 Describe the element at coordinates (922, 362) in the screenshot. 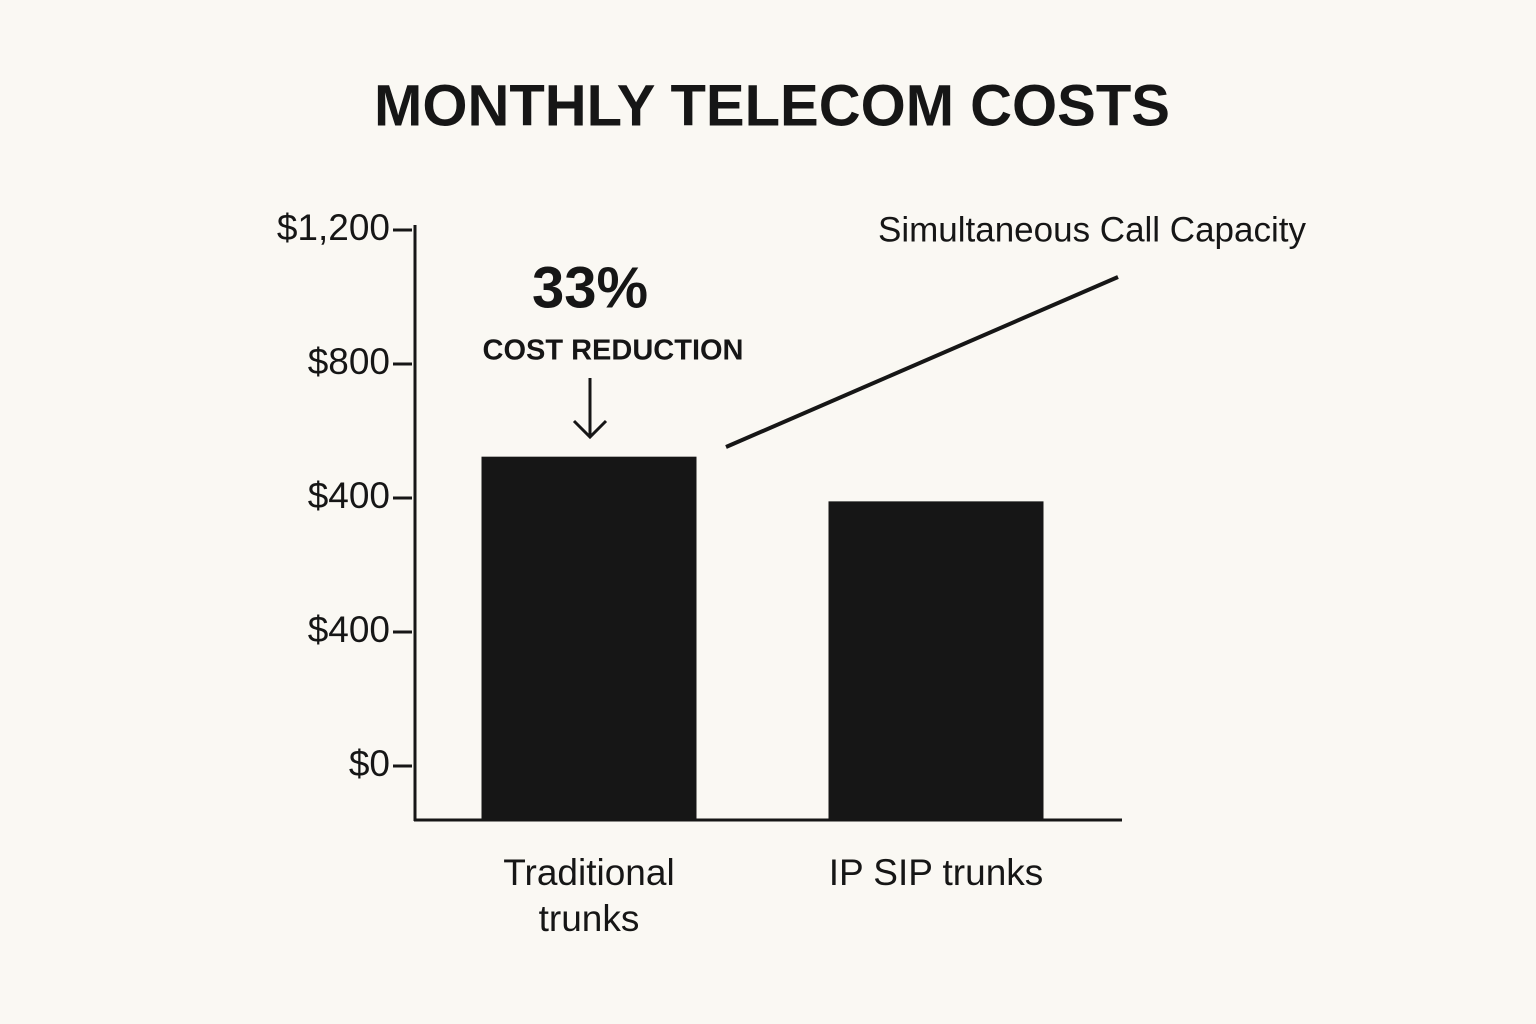

I see `capacity-line` at that location.